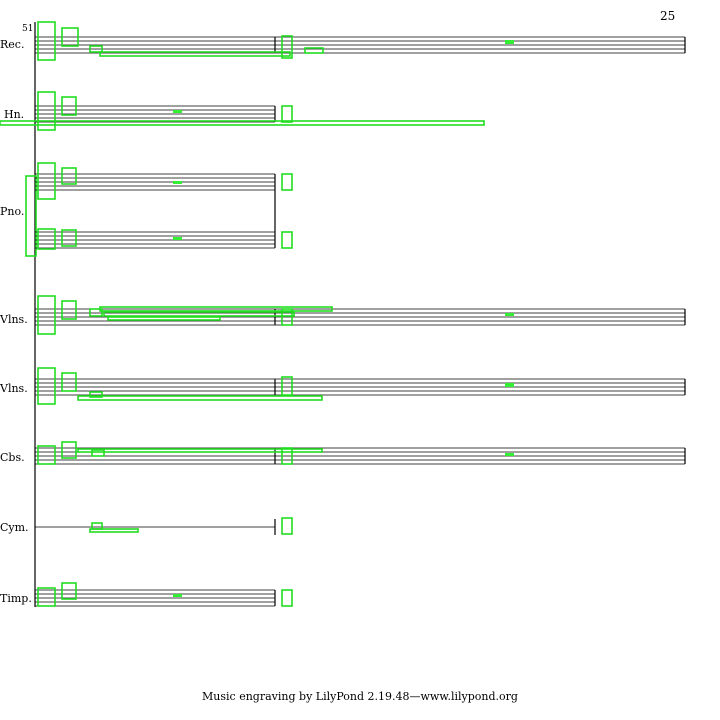 This screenshot has height=720, width=720. I want to click on instrument-label-hn: Hn., so click(14, 114).